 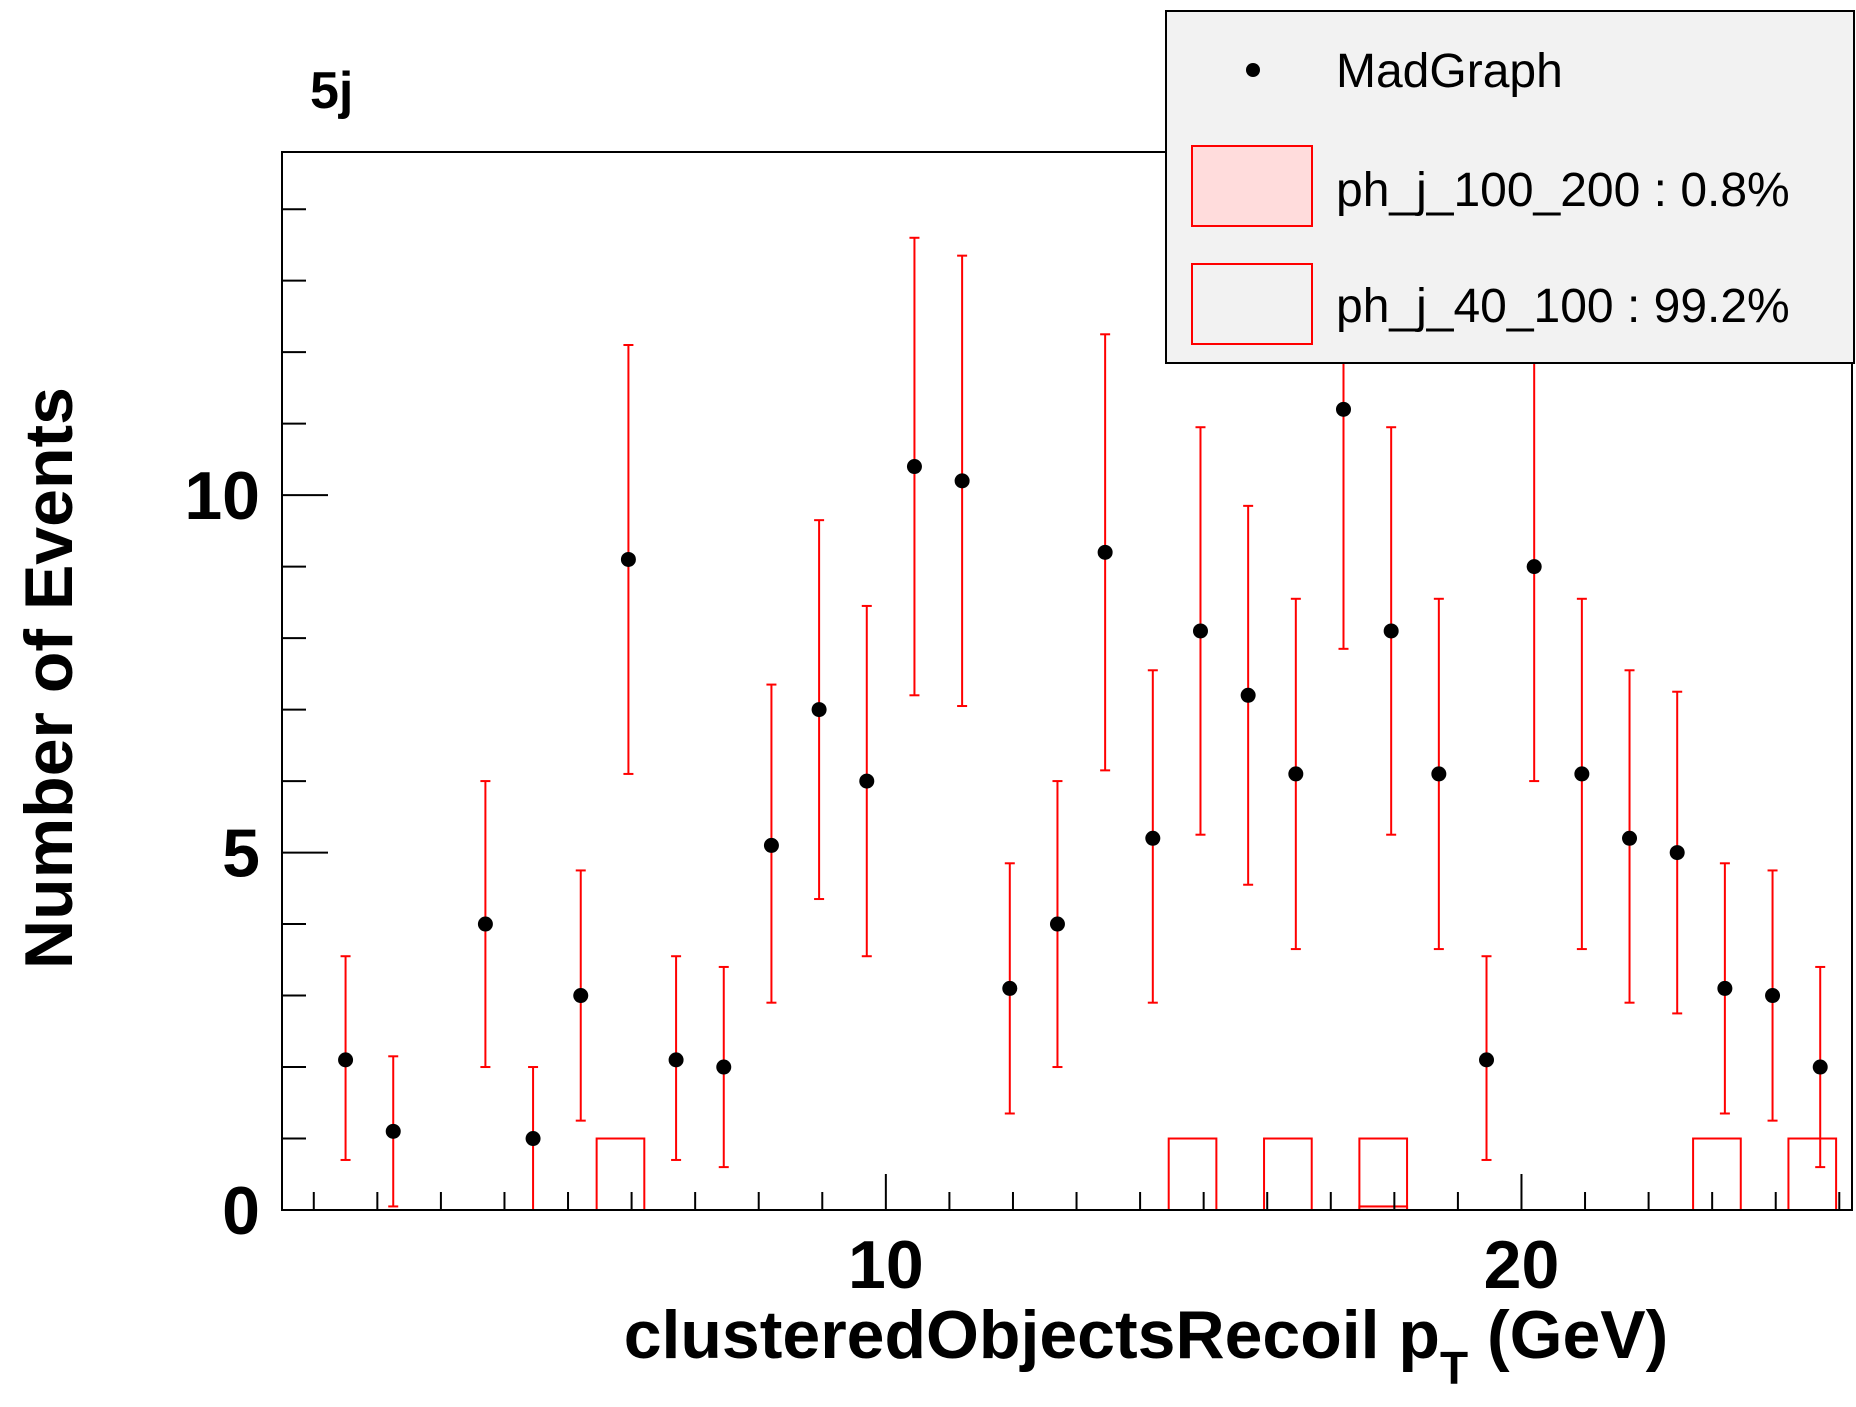 I want to click on y-axis-label: Number of Events, so click(x=49, y=678).